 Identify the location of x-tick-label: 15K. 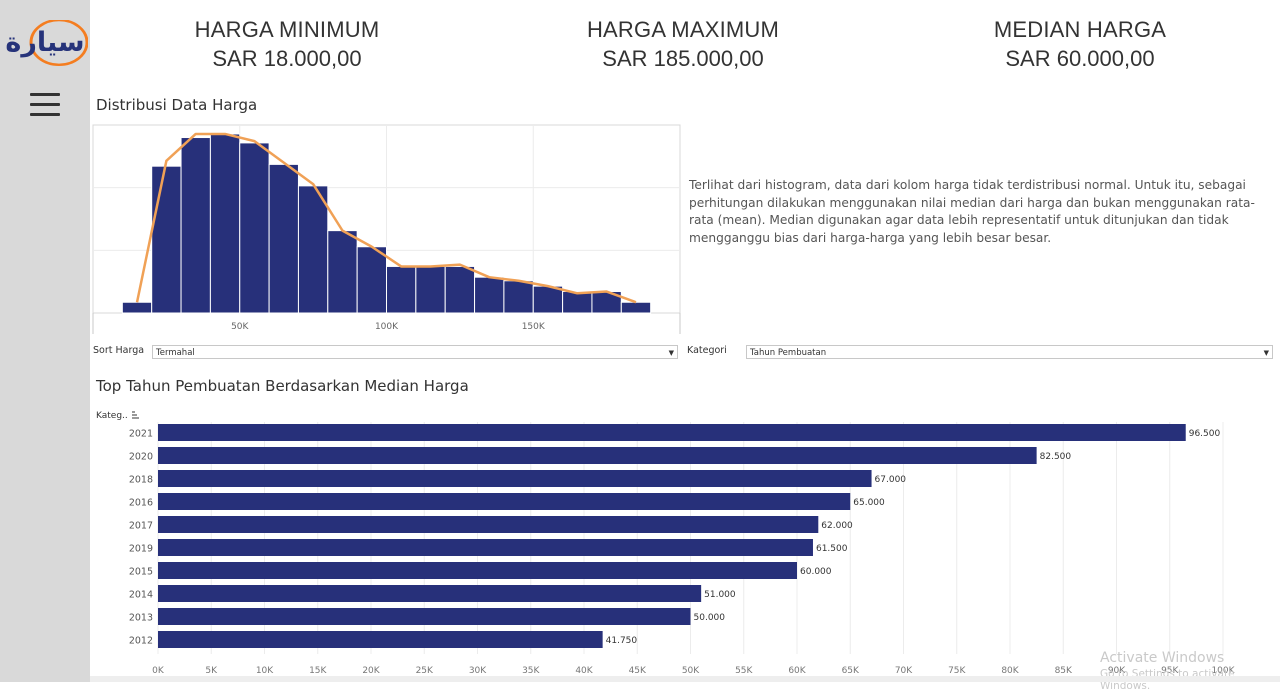
(318, 670).